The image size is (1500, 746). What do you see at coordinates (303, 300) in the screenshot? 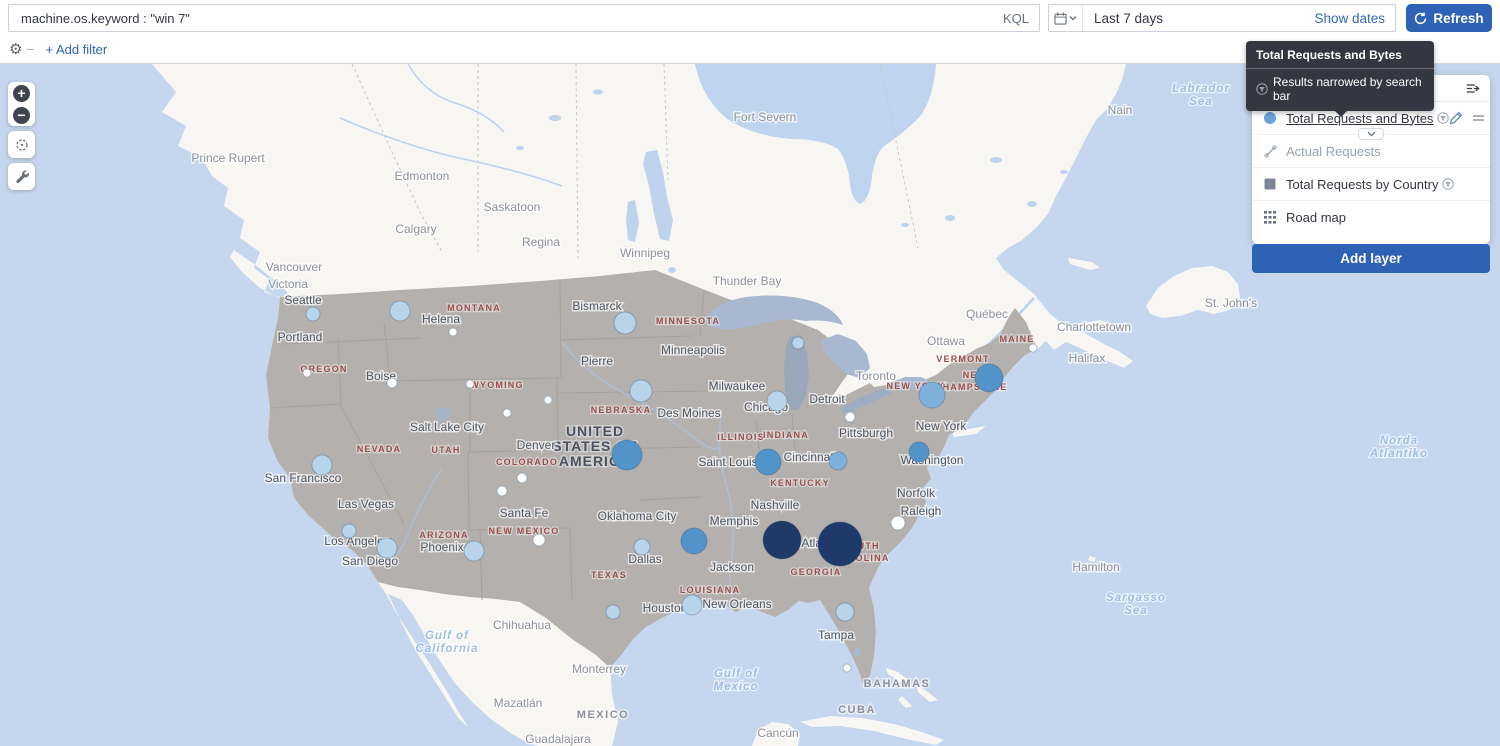
I see `map-label: Seattle` at bounding box center [303, 300].